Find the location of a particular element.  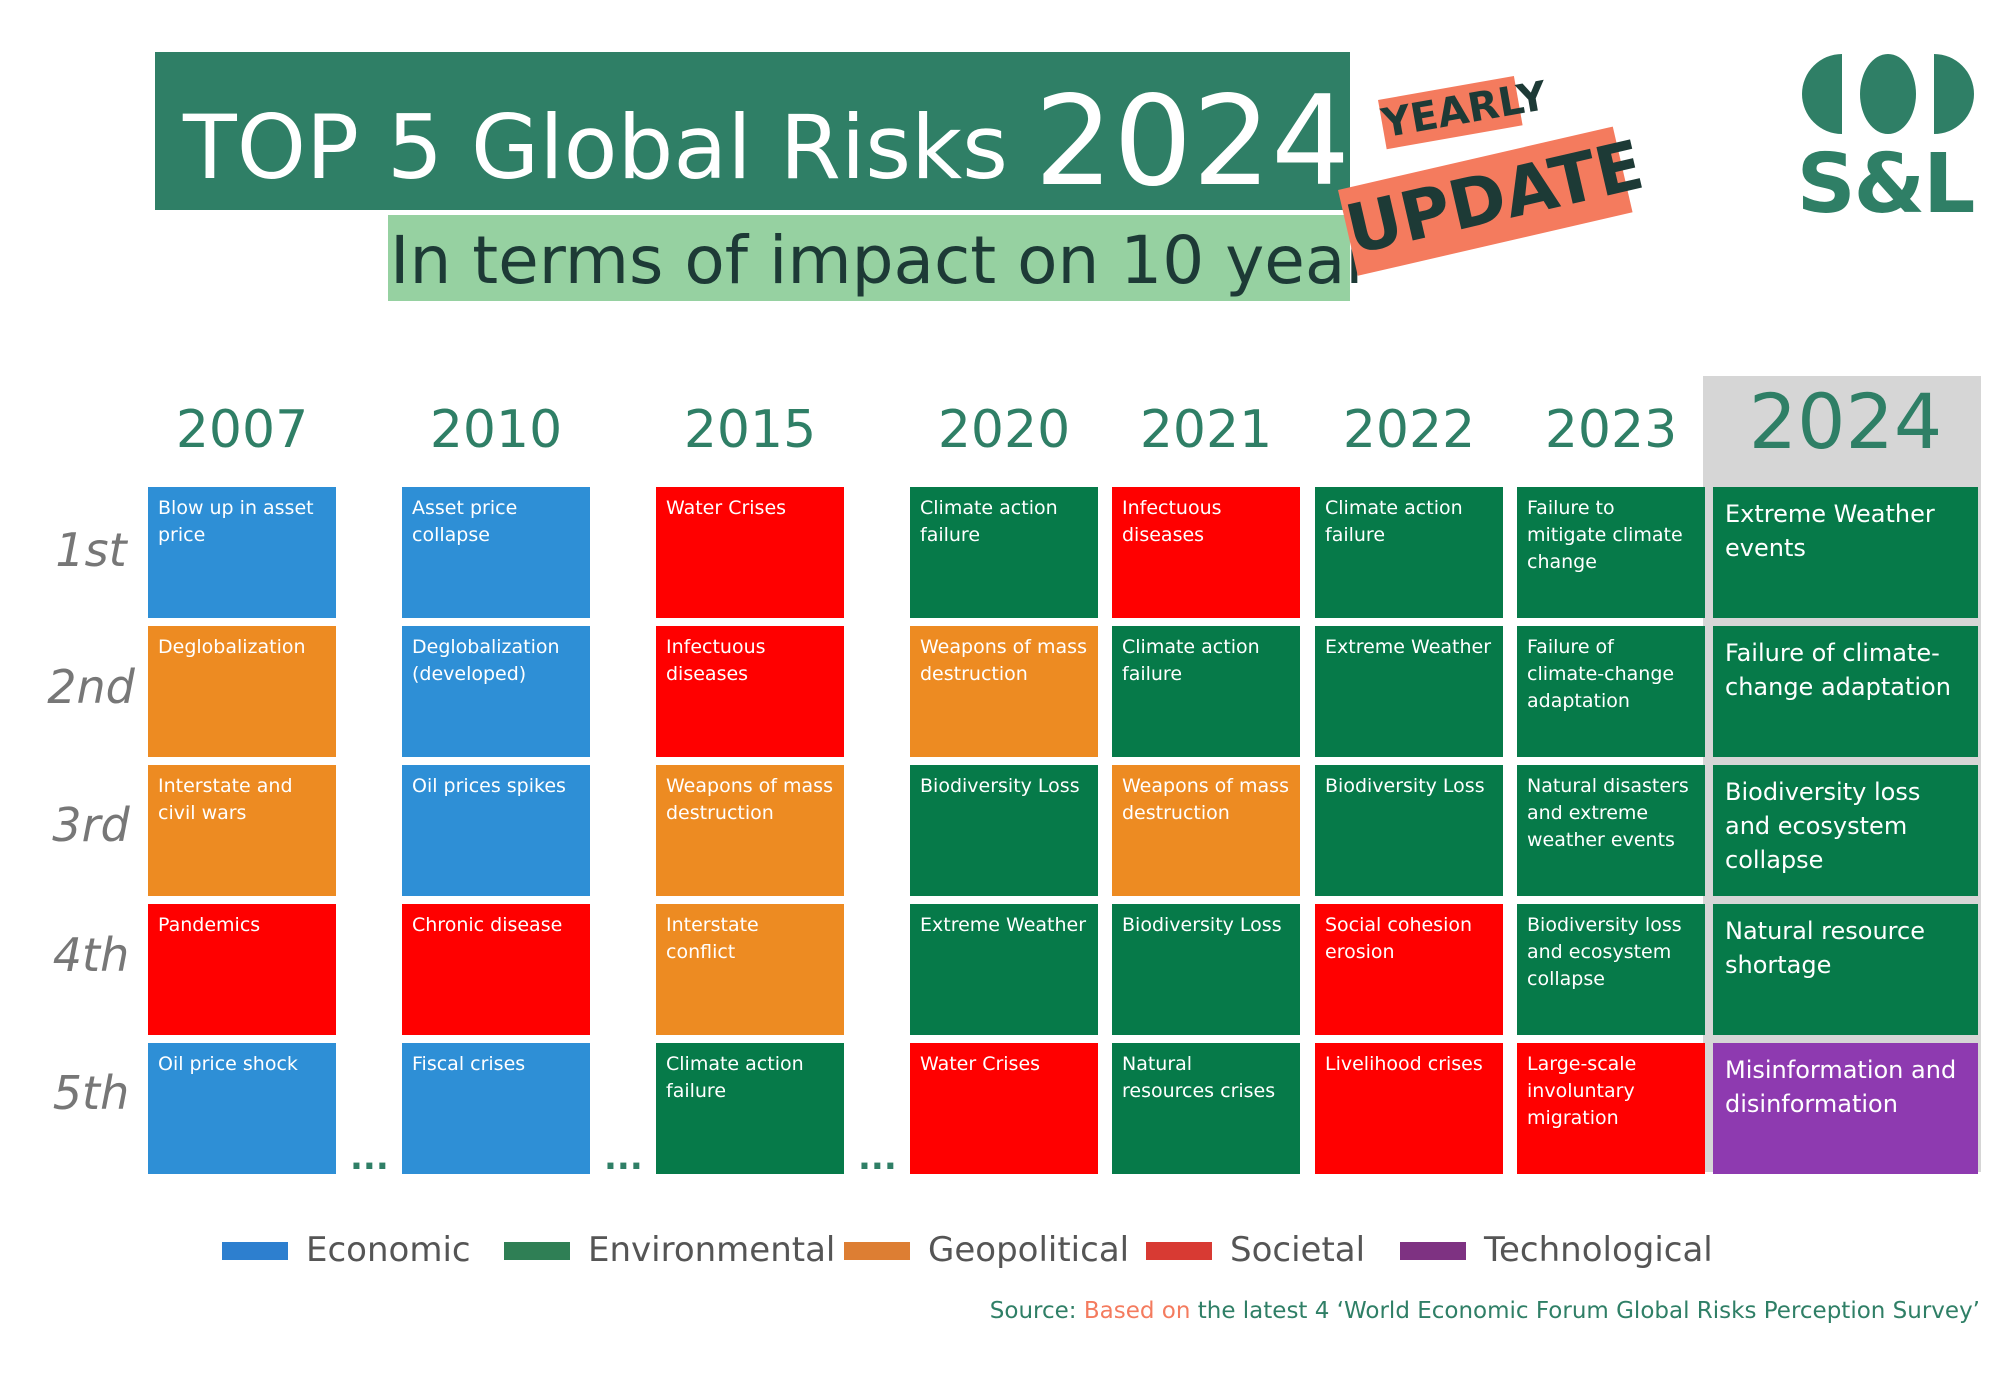

risk-cell: Misinformation and disinformation is located at coordinates (1845, 1108).